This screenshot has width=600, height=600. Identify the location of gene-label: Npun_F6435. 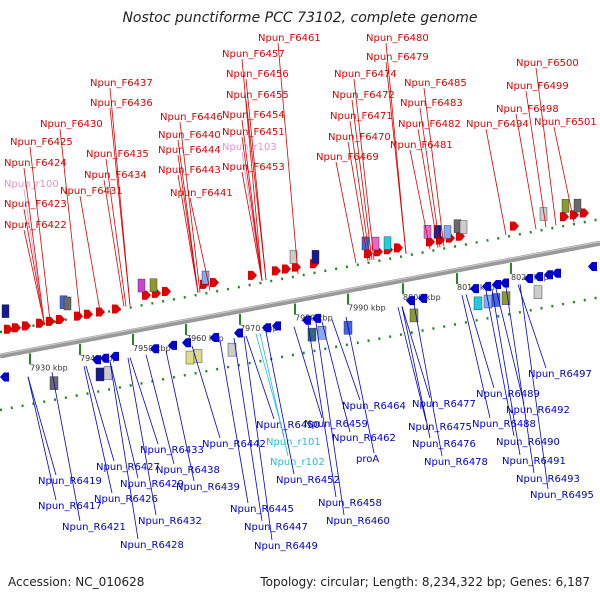
(117, 154).